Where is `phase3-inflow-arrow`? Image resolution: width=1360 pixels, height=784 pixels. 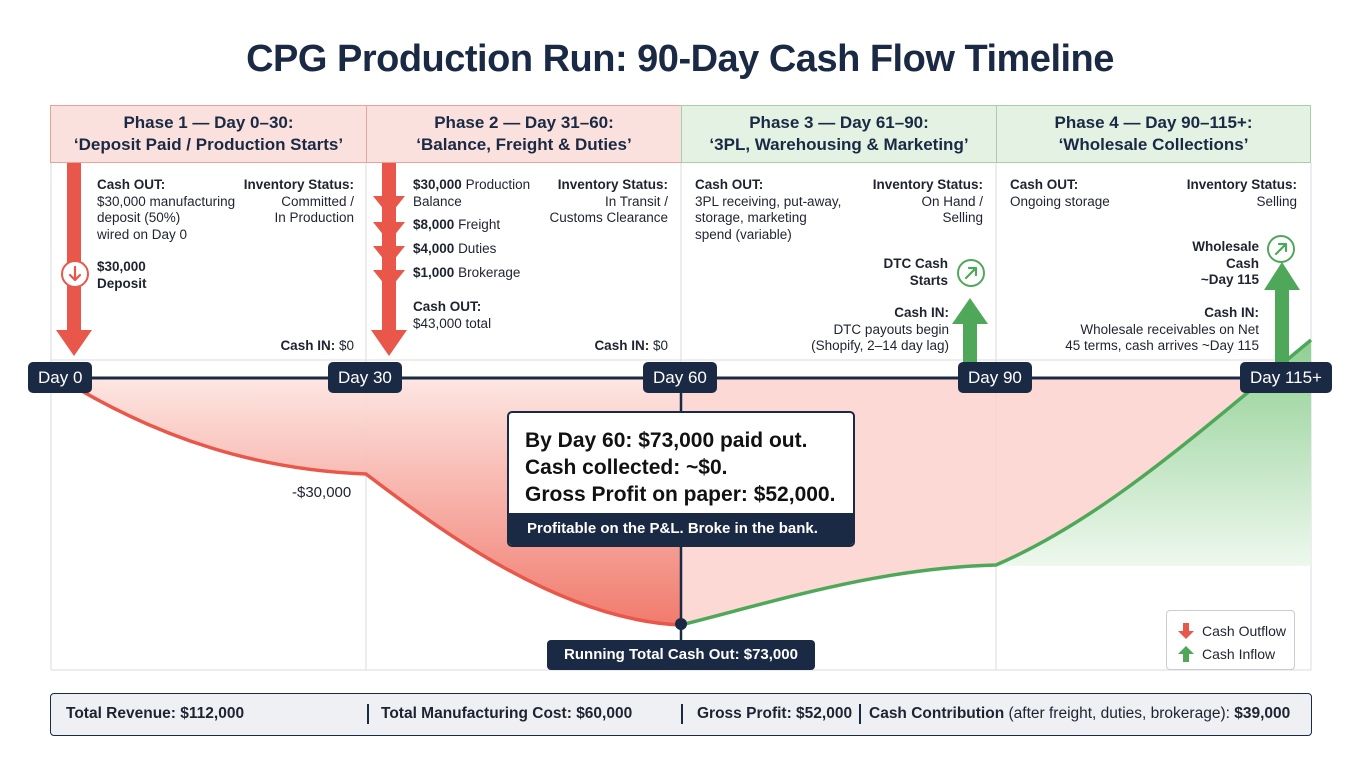
phase3-inflow-arrow is located at coordinates (970, 330).